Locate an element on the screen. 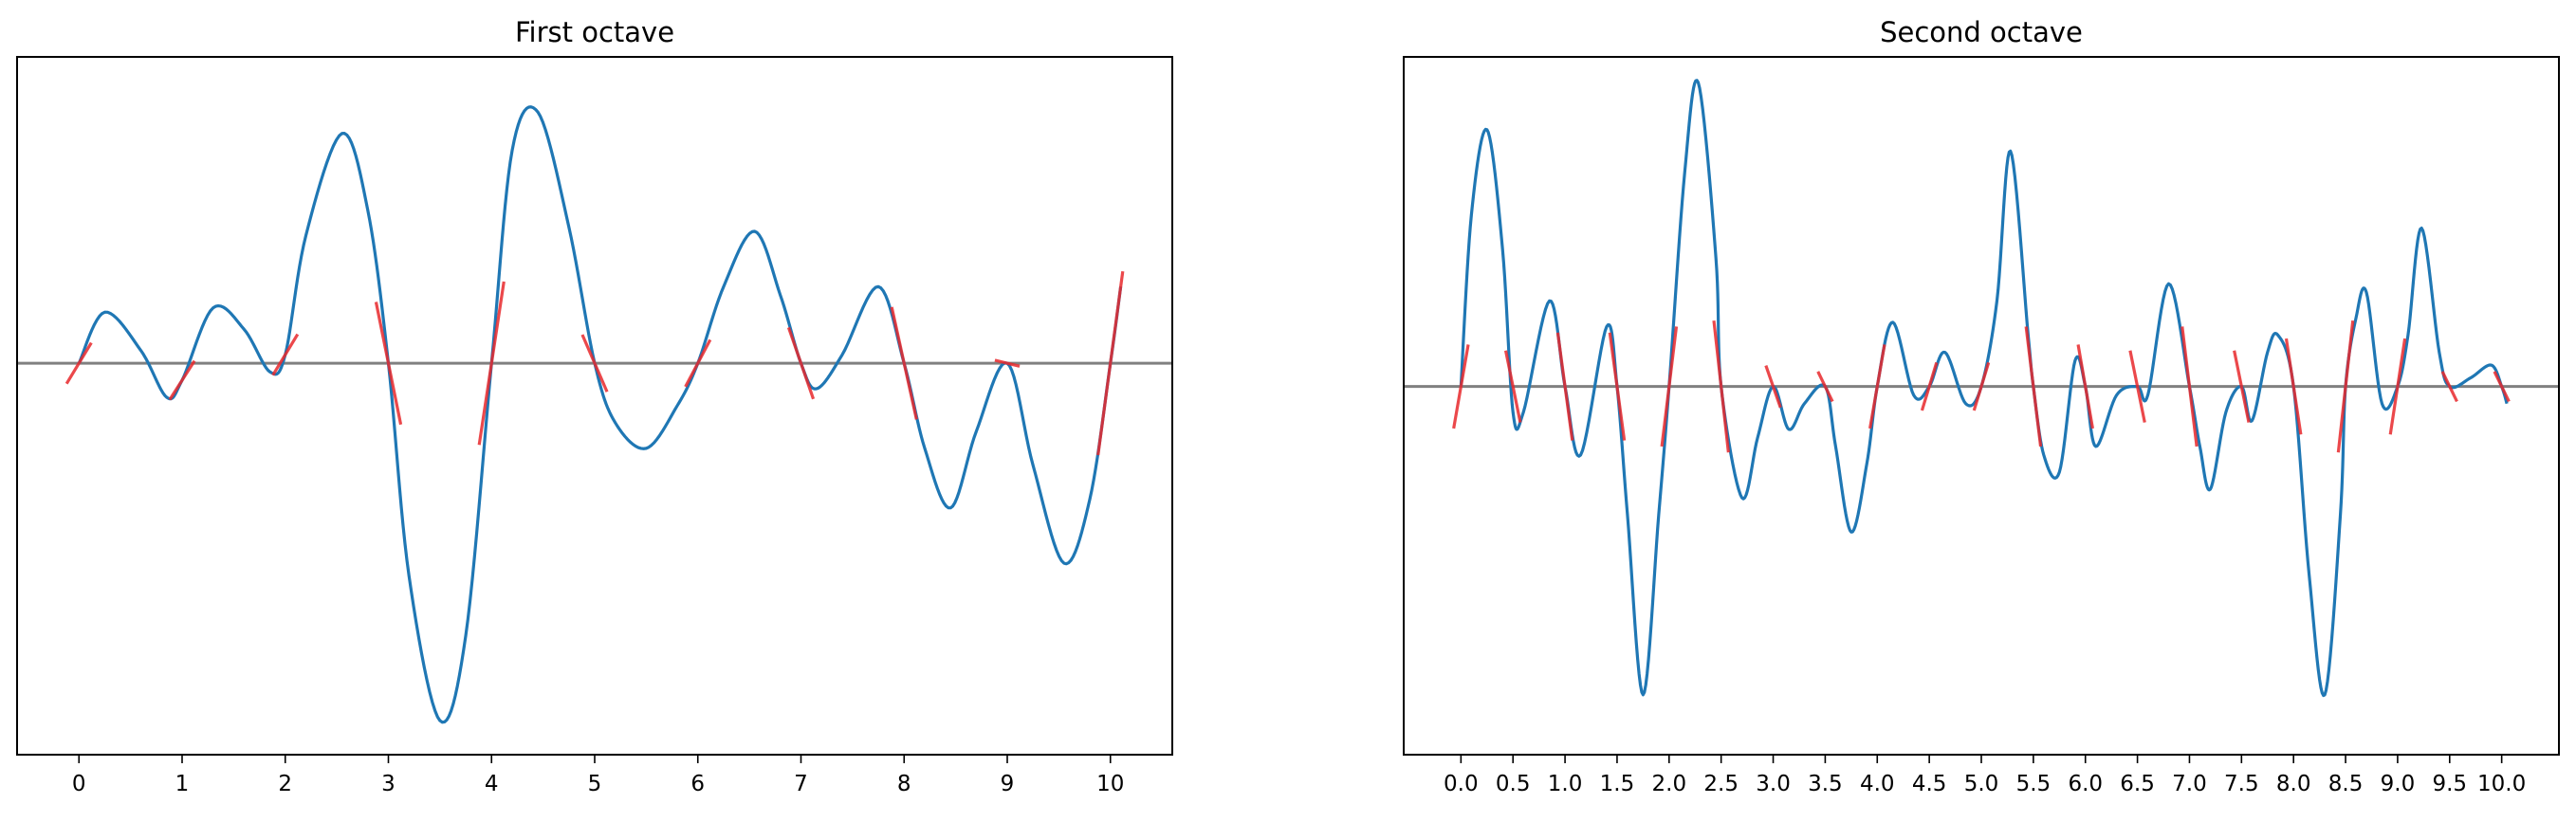 The image size is (2576, 822). chart-title-second-octave: Second octave is located at coordinates (1981, 32).